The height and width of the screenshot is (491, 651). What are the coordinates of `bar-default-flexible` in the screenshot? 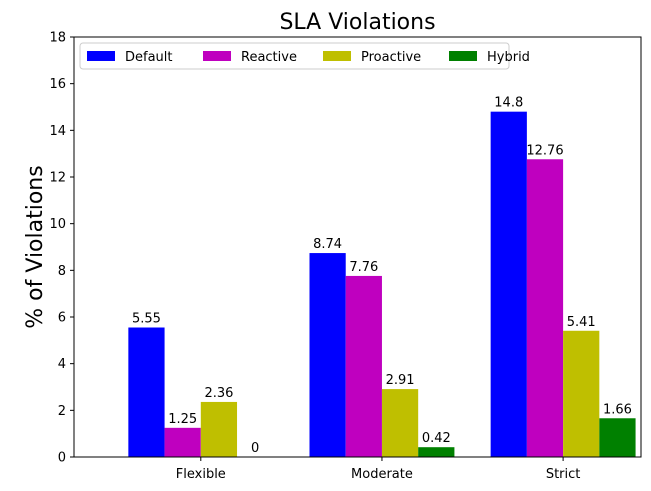 It's located at (146, 392).